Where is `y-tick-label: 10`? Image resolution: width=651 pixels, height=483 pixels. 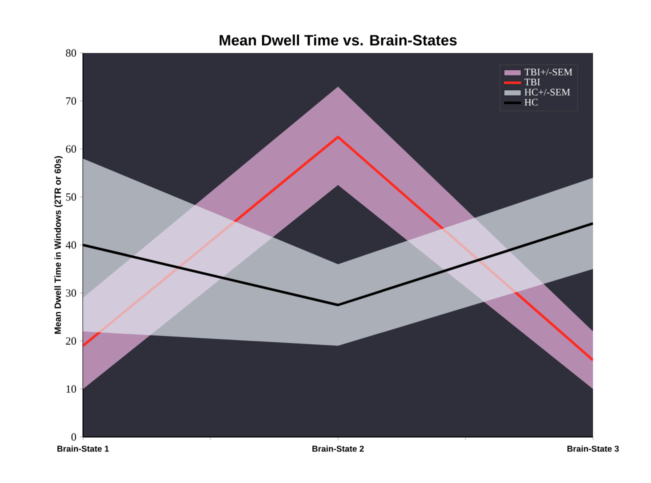 y-tick-label: 10 is located at coordinates (71, 389).